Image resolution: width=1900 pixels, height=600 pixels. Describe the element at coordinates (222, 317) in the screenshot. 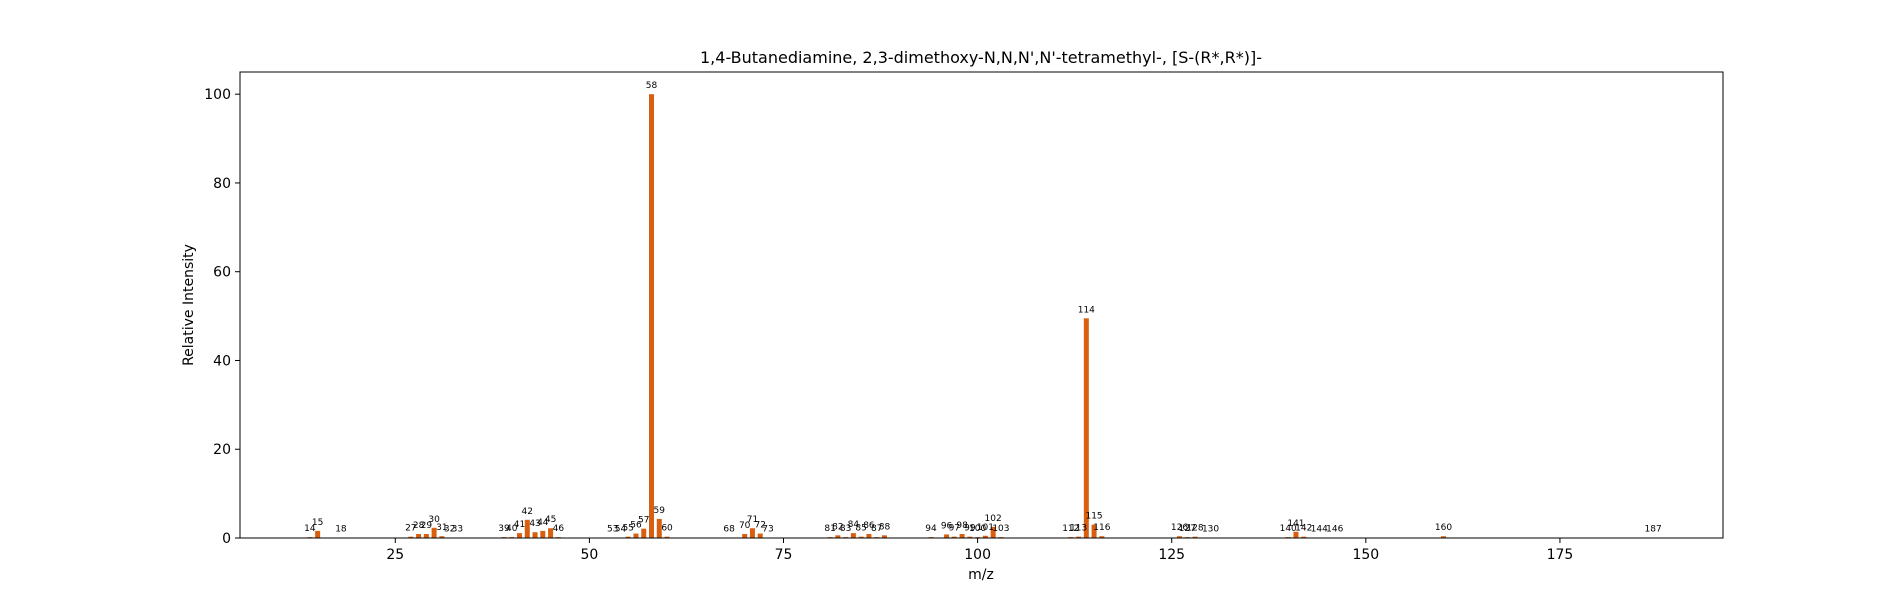

I see `y-axis-ticks: 0 20 40 60 80 100` at that location.